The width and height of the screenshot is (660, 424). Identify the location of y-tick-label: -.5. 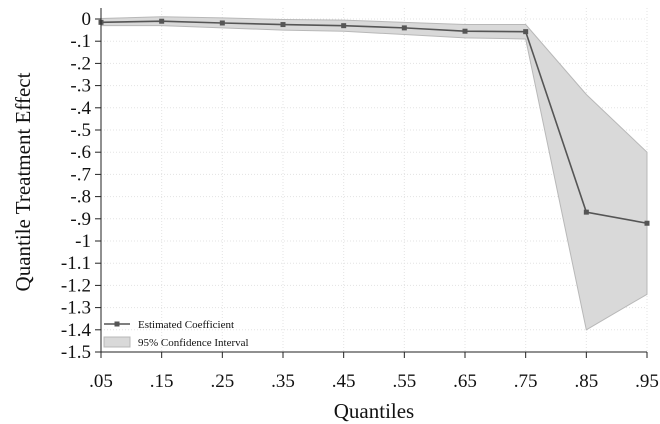
(80, 130).